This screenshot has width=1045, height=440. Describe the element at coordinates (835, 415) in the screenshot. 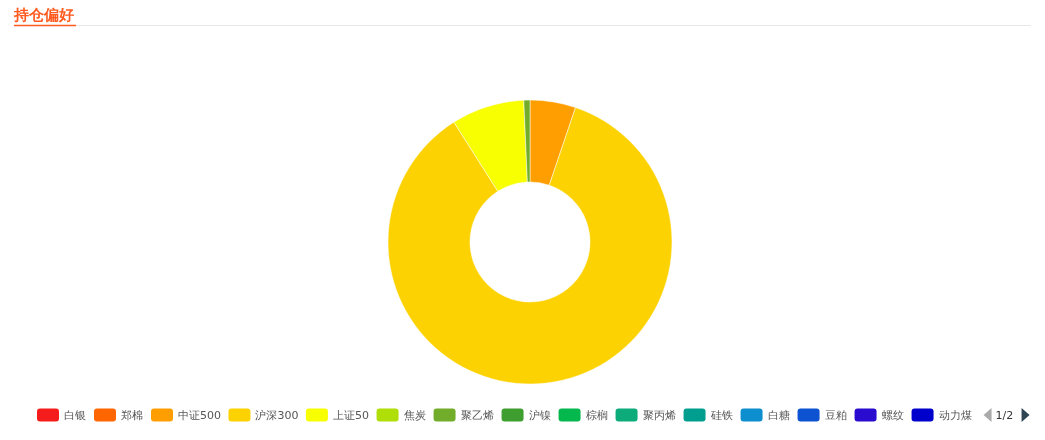

I see `legend-label: 豆粕` at that location.